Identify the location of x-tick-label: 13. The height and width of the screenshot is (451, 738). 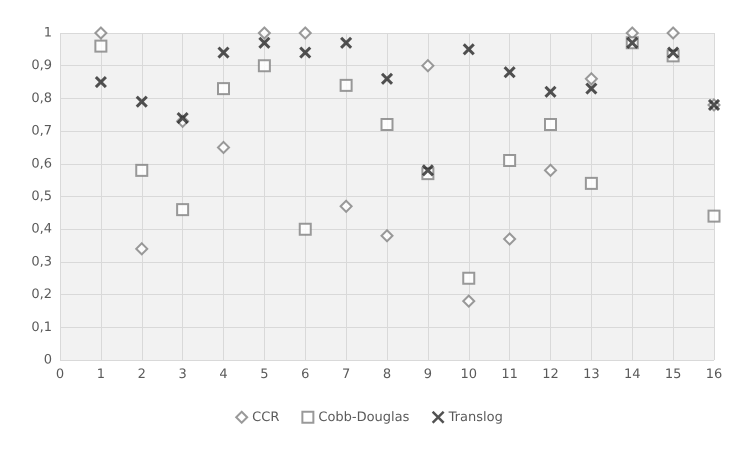
(591, 374).